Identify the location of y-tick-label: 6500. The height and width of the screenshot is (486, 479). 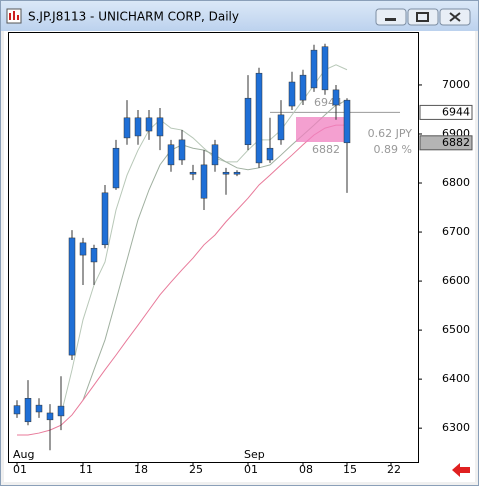
(456, 329).